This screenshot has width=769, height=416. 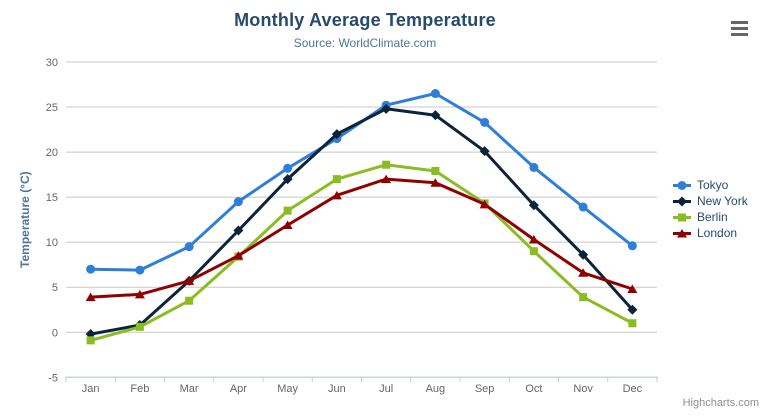 What do you see at coordinates (713, 185) in the screenshot?
I see `legend-label: Tokyo` at bounding box center [713, 185].